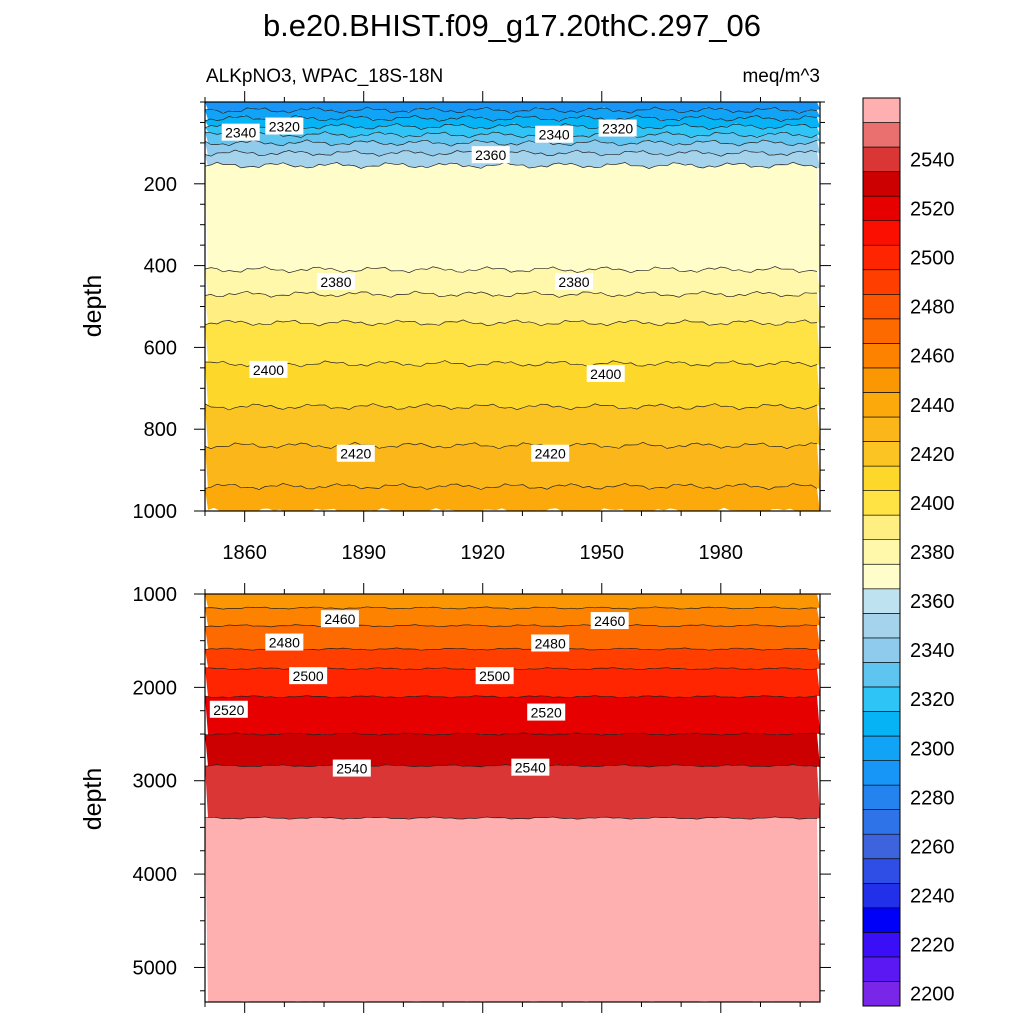 This screenshot has width=1024, height=1024. What do you see at coordinates (932, 700) in the screenshot?
I see `colorbar-label: 2320` at bounding box center [932, 700].